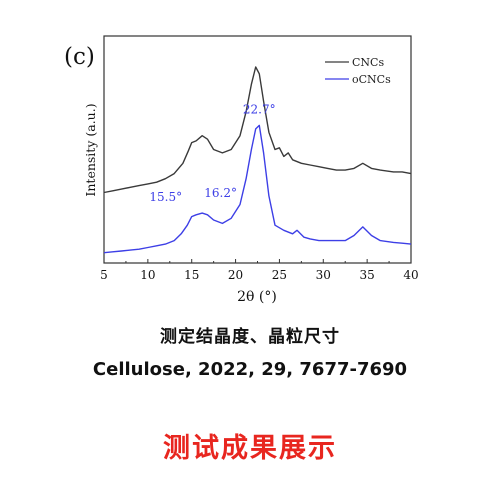  What do you see at coordinates (368, 62) in the screenshot?
I see `legend-label-cncs: CNCs` at bounding box center [368, 62].